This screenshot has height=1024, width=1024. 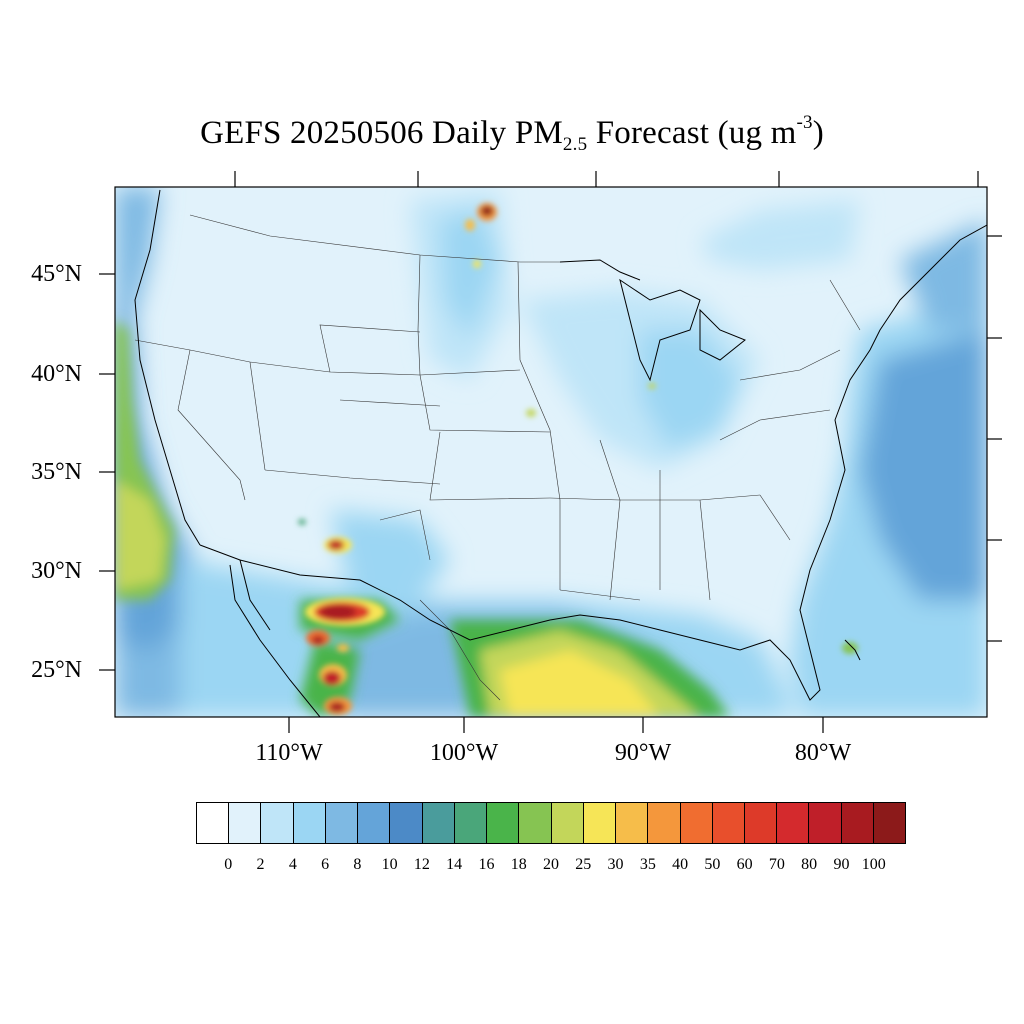 What do you see at coordinates (809, 864) in the screenshot?
I see `colorbar-level-label: 80` at bounding box center [809, 864].